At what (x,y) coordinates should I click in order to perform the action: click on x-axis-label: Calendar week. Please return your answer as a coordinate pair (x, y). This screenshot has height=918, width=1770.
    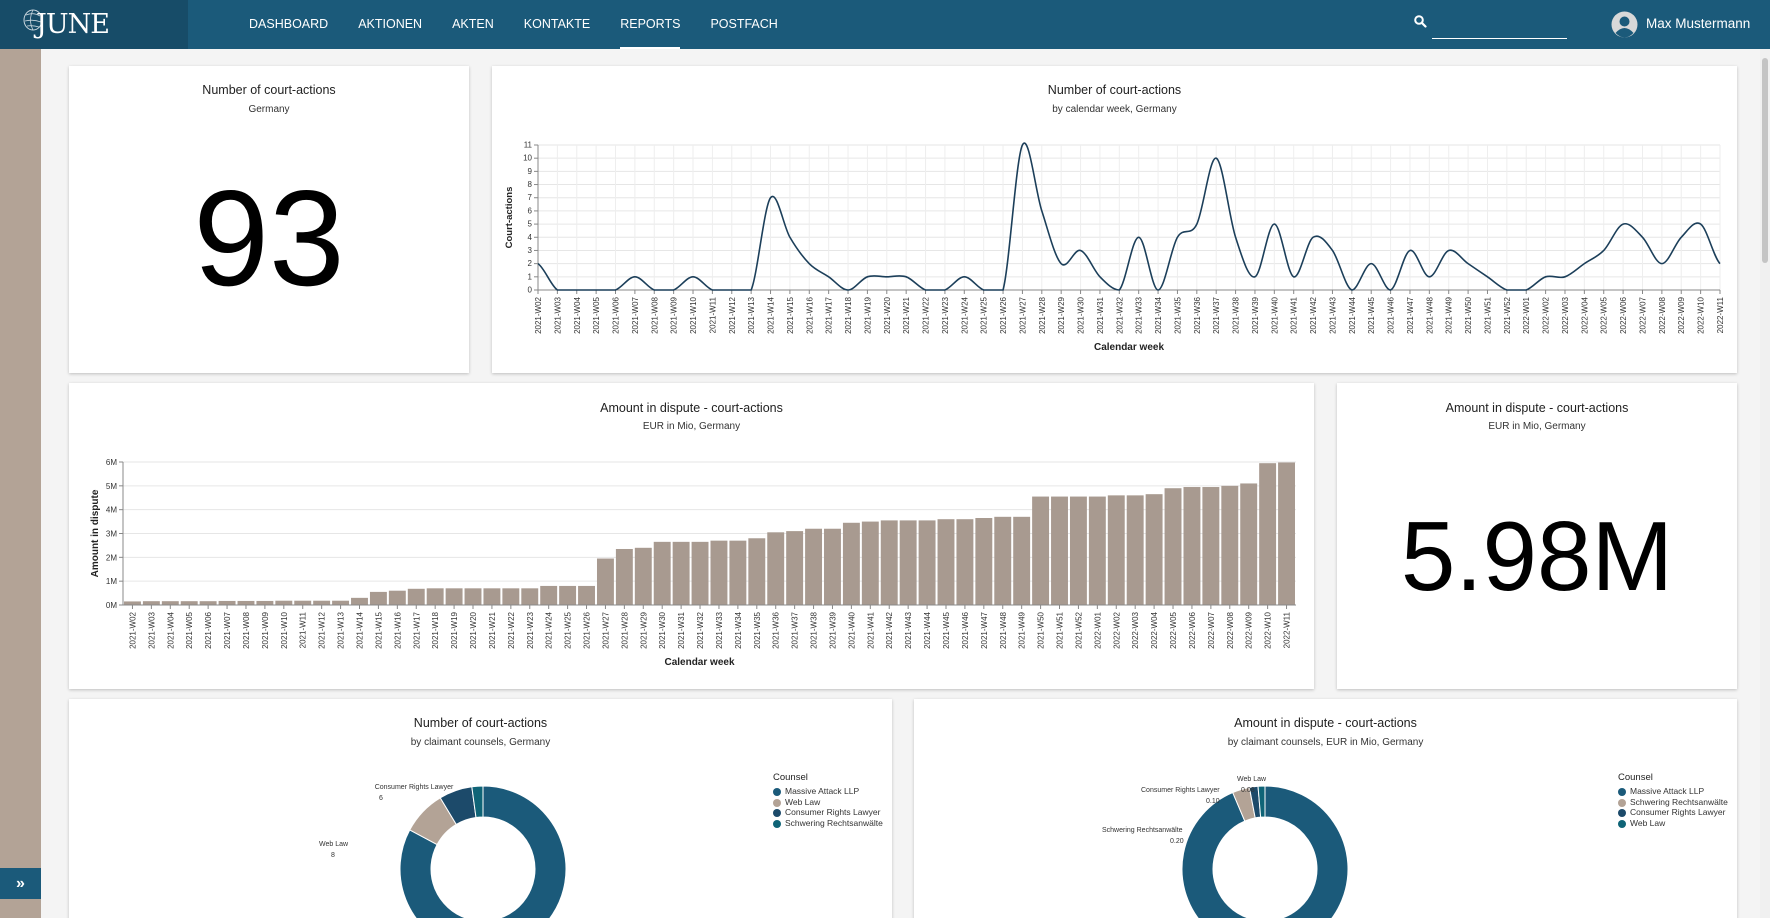
    Looking at the image, I should click on (699, 662).